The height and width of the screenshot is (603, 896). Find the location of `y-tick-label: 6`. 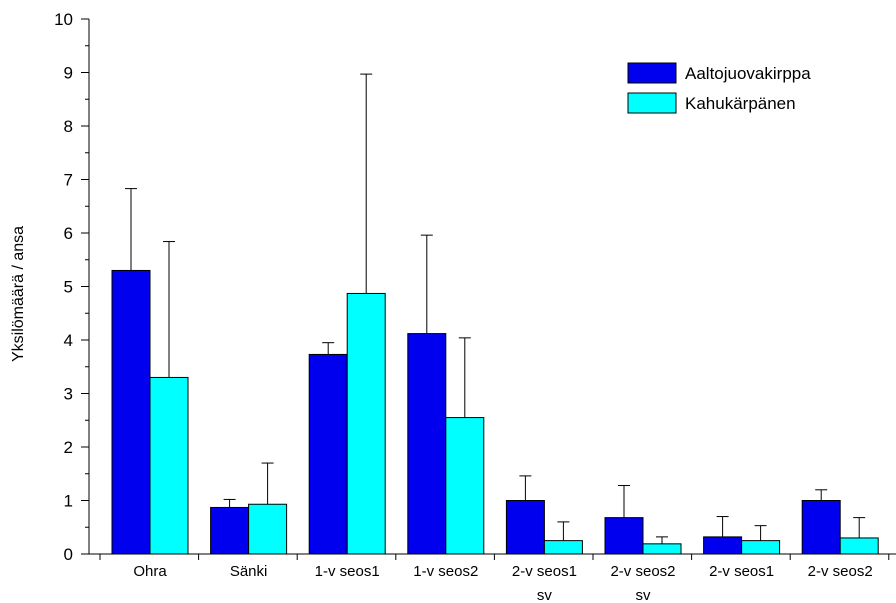

y-tick-label: 6 is located at coordinates (68, 233).